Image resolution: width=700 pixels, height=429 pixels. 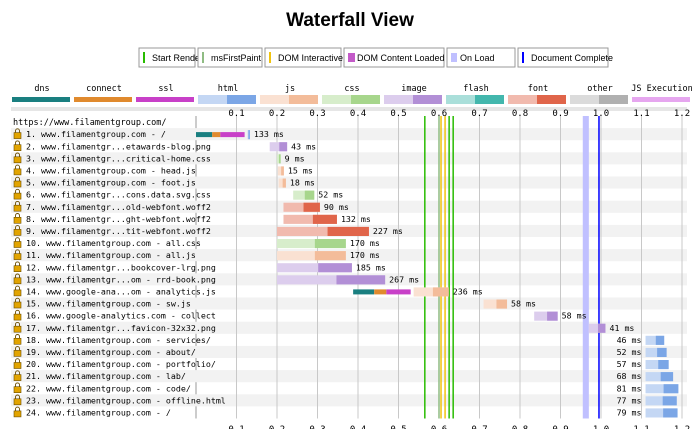 I want to click on request-row: 5. www.filamentgroup.com - foot.js 18 ms, so click(x=164, y=182).